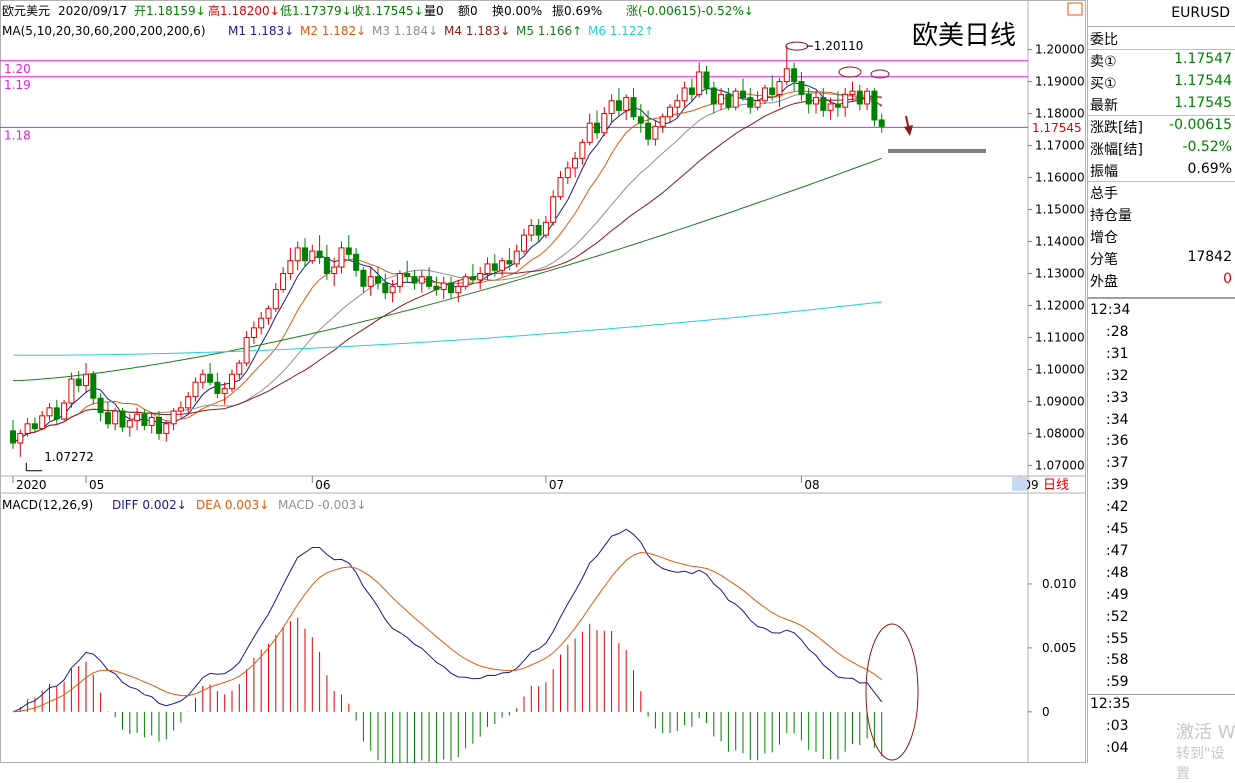 This screenshot has width=1235, height=783. Describe the element at coordinates (1161, 332) in the screenshot. I see `tick-row: :28` at that location.